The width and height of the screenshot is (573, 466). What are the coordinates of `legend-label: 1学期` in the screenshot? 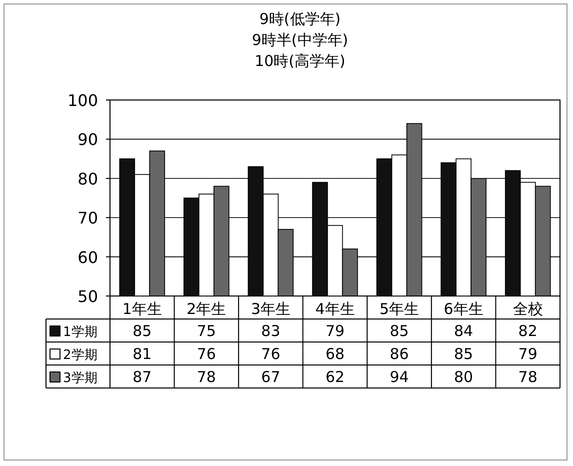 It's located at (80, 332).